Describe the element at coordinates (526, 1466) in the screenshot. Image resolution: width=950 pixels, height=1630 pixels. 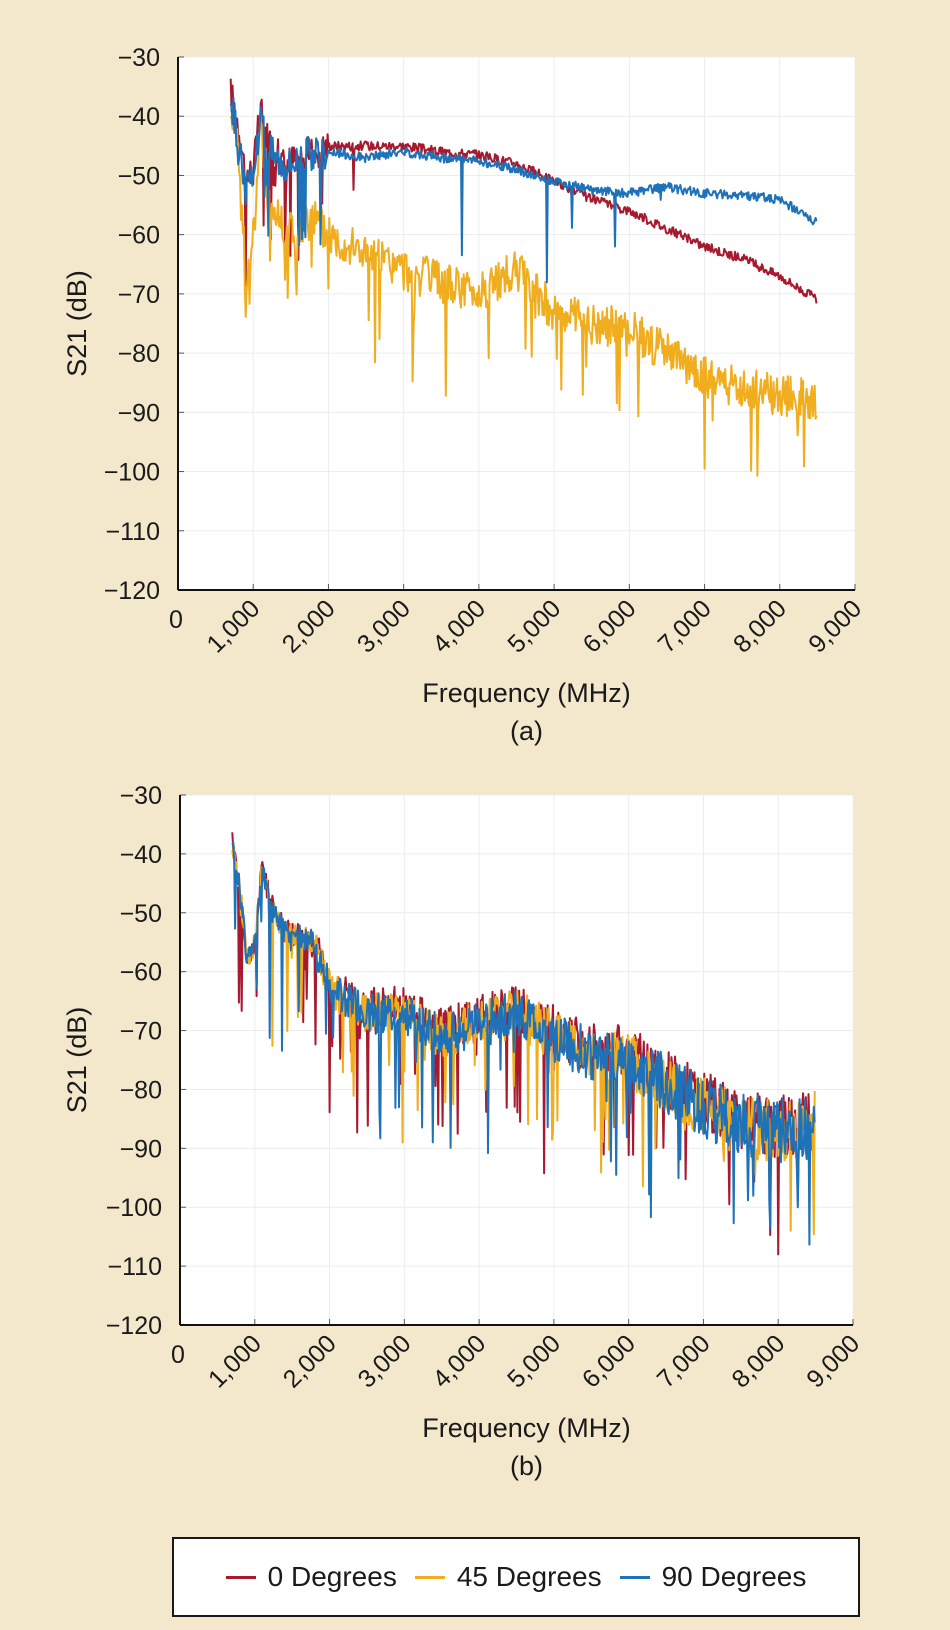
I see `panel-label: (b)` at that location.